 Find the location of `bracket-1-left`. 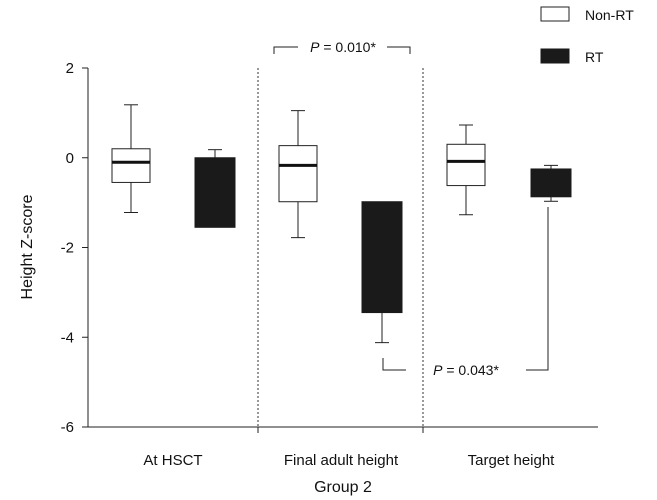

bracket-1-left is located at coordinates (286, 50).